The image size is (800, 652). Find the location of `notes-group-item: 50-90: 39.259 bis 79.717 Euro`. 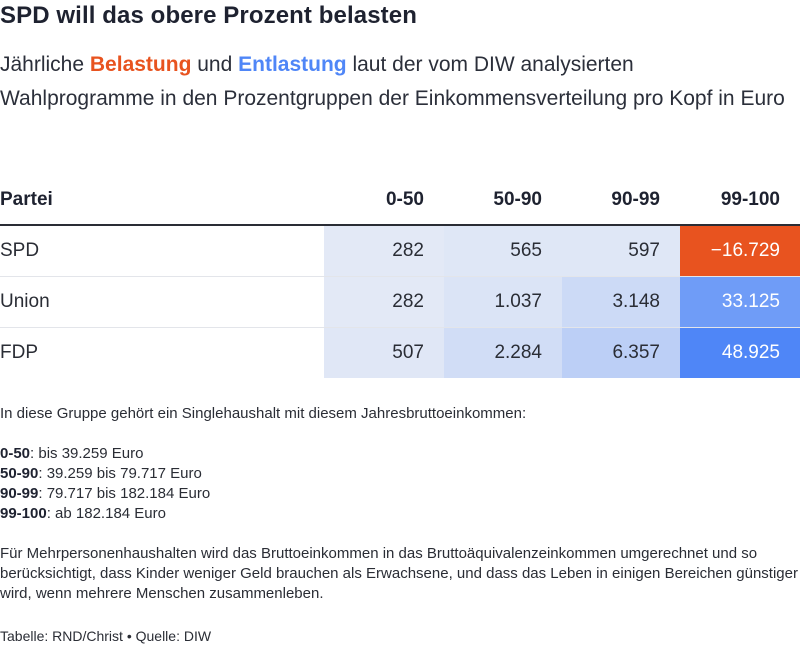

notes-group-item: 50-90: 39.259 bis 79.717 Euro is located at coordinates (400, 474).